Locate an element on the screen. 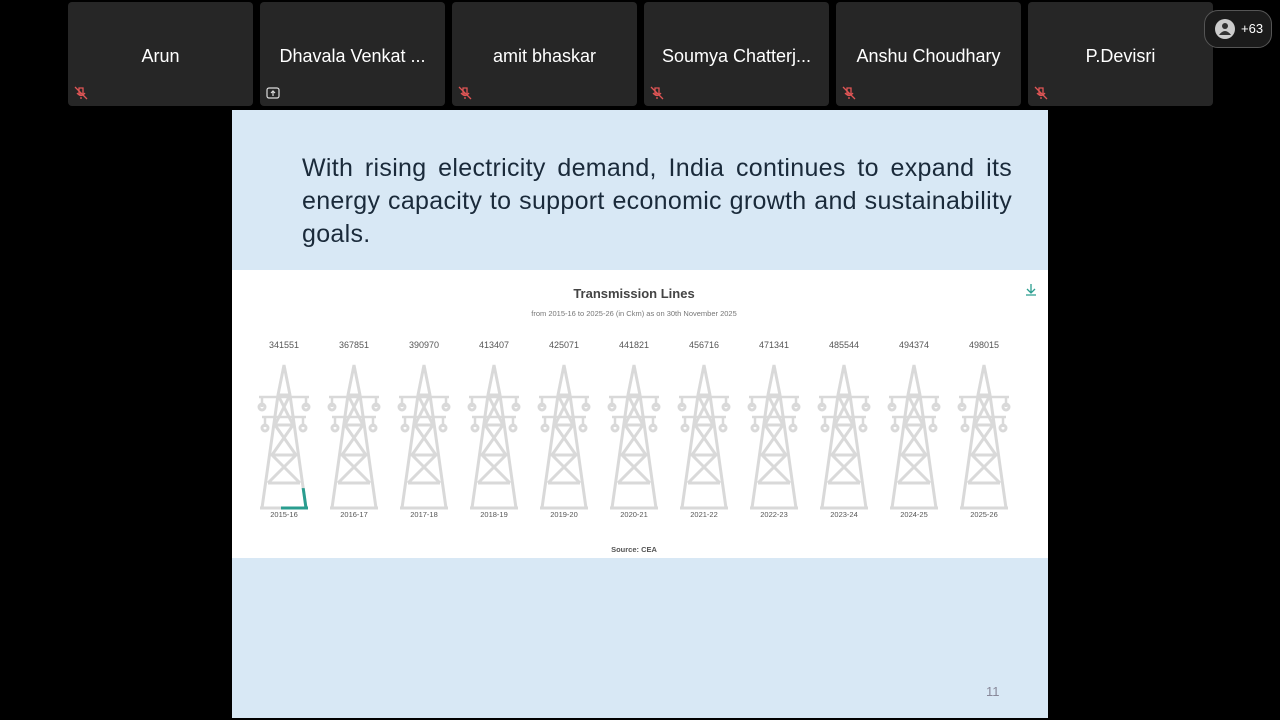  value-label: 456716 is located at coordinates (704, 345).